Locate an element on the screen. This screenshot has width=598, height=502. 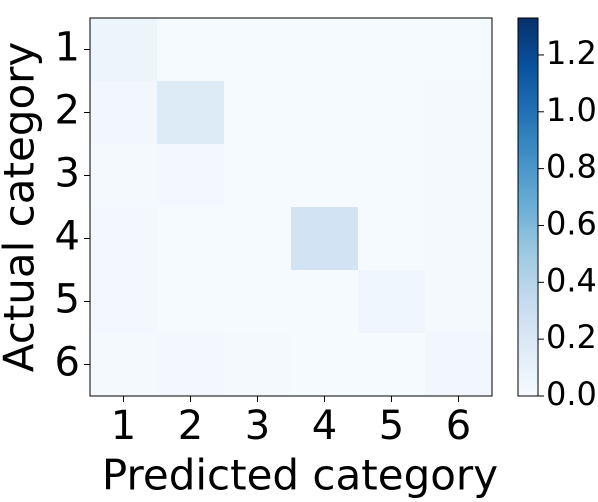
x-tick-label: 1 is located at coordinates (123, 426).